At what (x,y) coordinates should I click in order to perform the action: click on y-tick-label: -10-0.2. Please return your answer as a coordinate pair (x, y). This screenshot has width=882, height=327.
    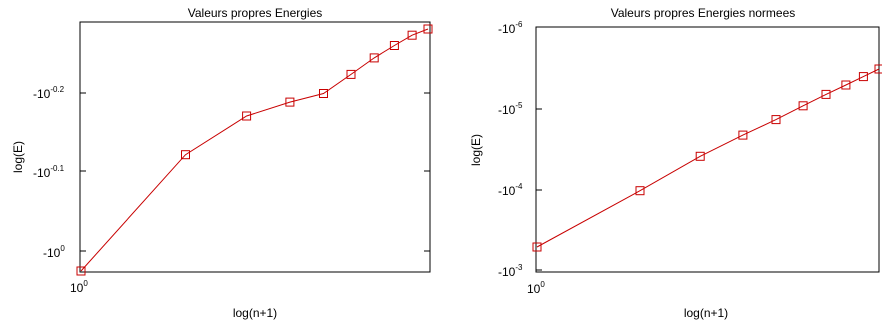
    Looking at the image, I should click on (49, 93).